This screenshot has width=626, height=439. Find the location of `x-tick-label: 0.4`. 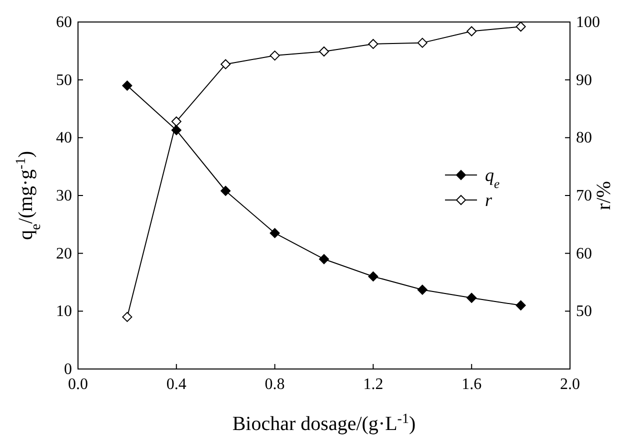

x-tick-label: 0.4 is located at coordinates (176, 384).